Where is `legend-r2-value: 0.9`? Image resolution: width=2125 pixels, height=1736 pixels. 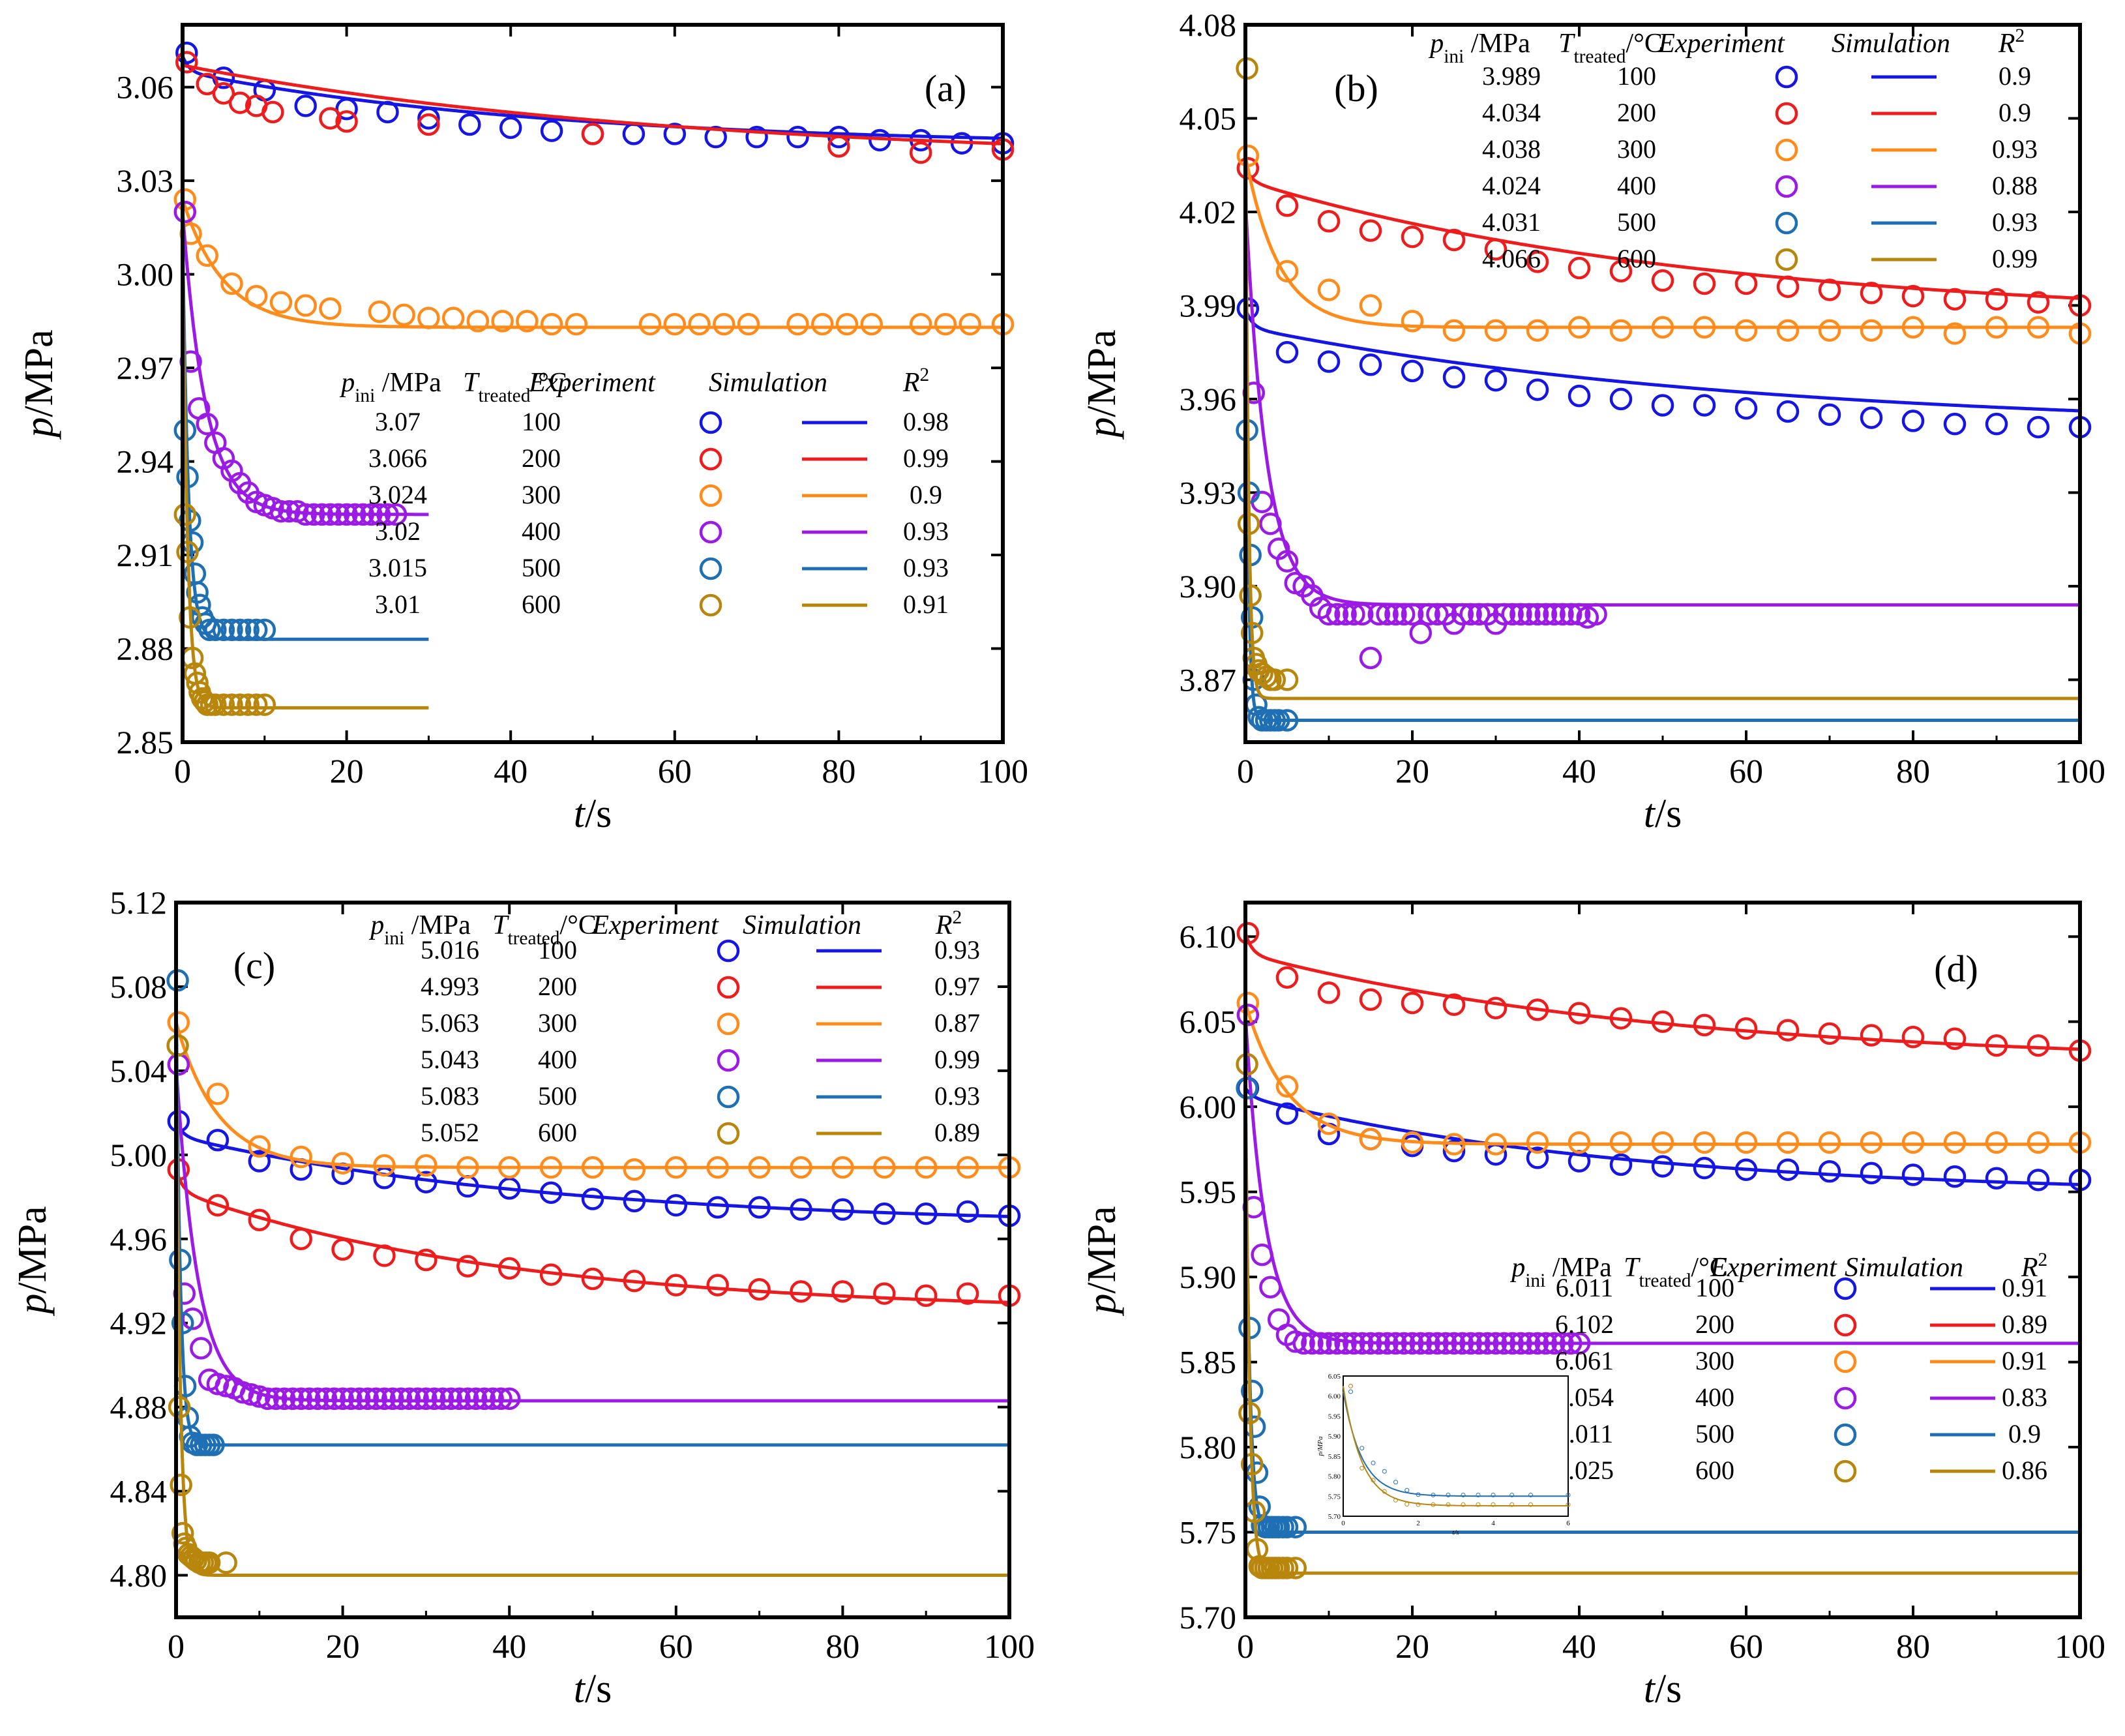 legend-r2-value: 0.9 is located at coordinates (2015, 76).